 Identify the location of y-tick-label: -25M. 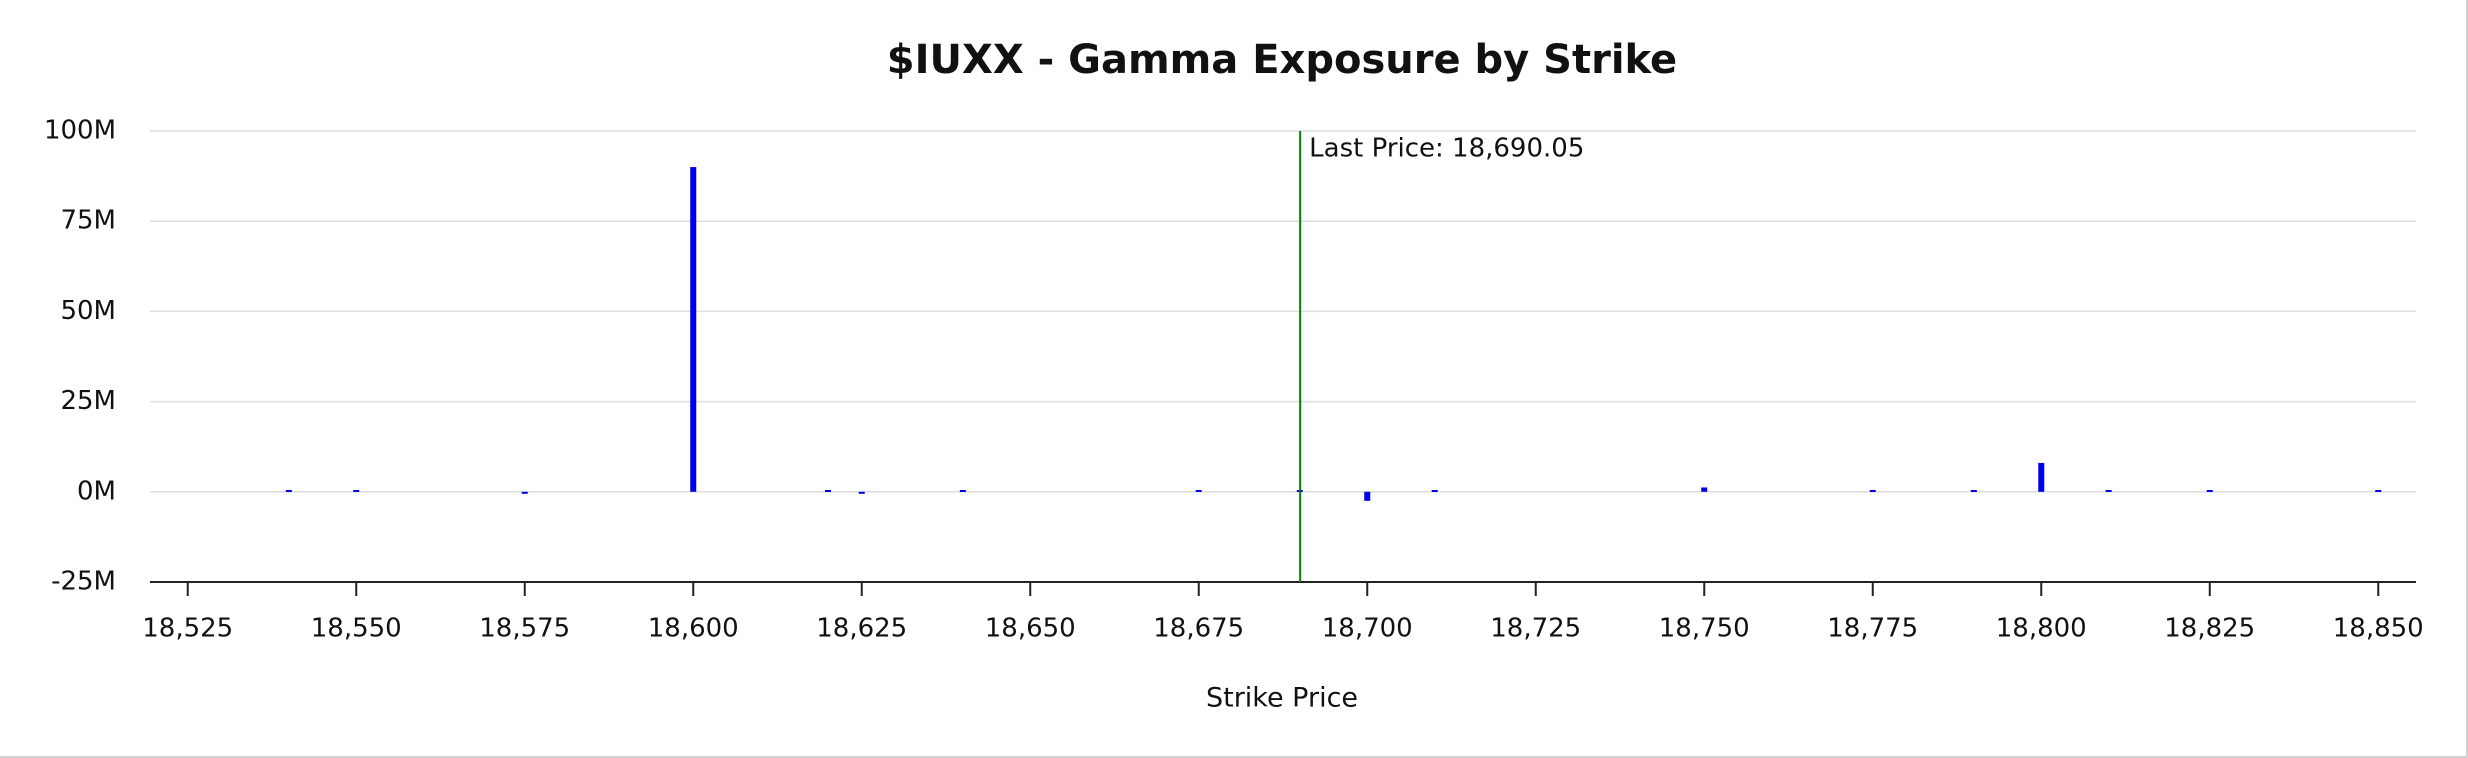
(83, 582).